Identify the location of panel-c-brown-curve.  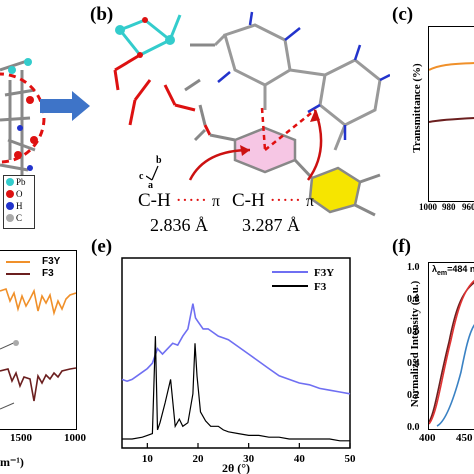
(451, 120).